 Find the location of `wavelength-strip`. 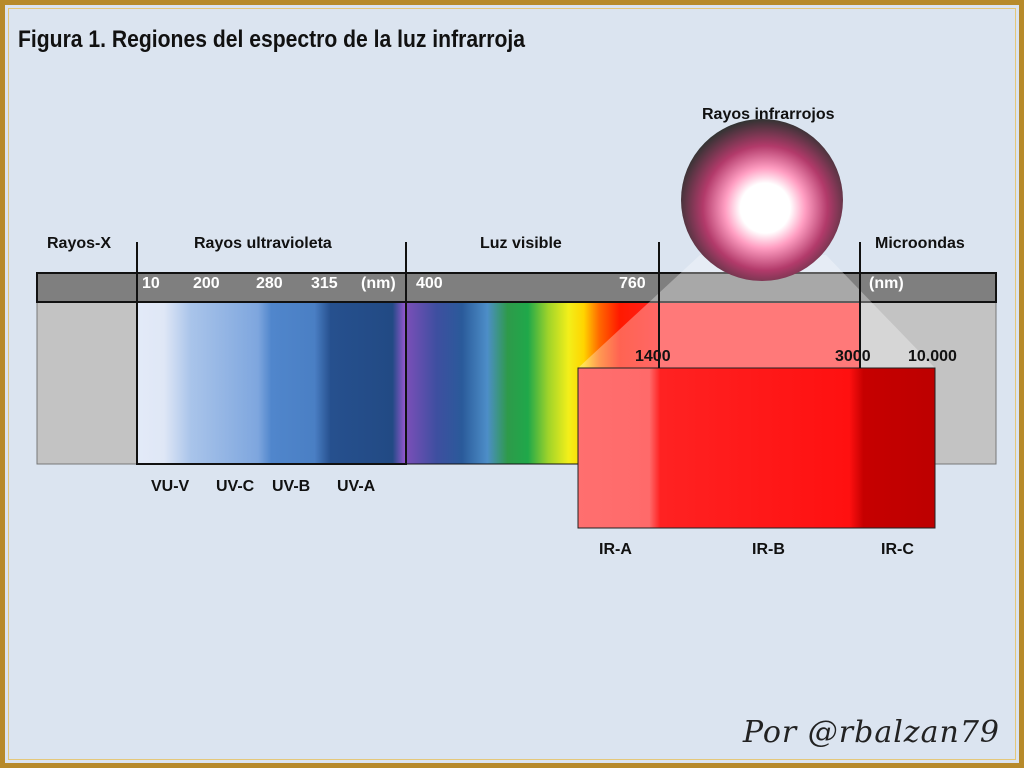

wavelength-strip is located at coordinates (516, 287).